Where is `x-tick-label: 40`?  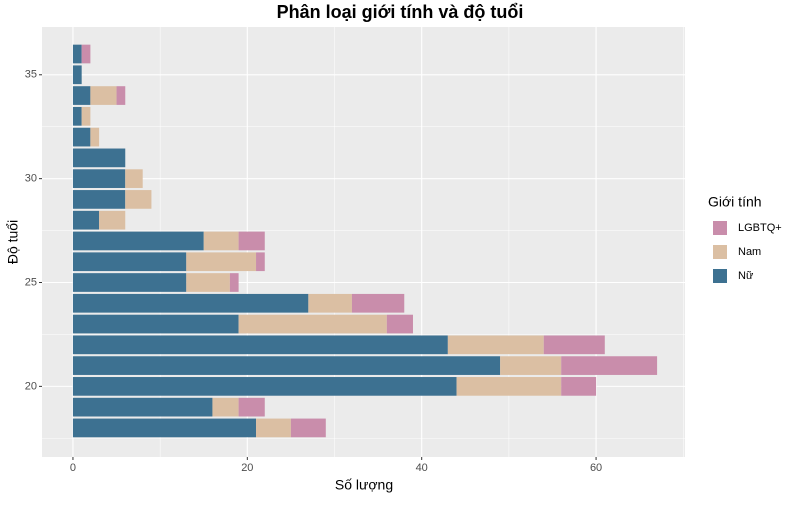
x-tick-label: 40 is located at coordinates (422, 468).